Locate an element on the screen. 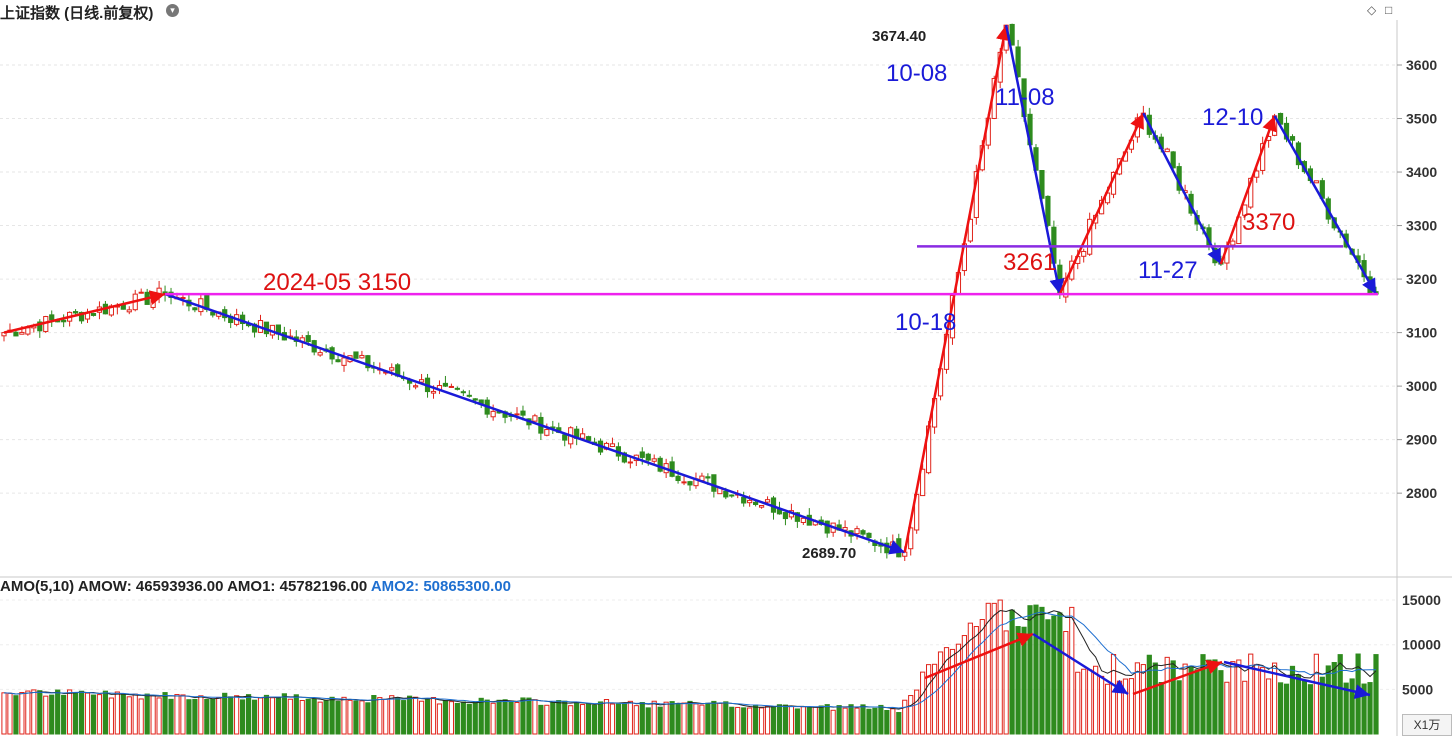 This screenshot has height=736, width=1452. amo1-label: AMO1: is located at coordinates (251, 586).